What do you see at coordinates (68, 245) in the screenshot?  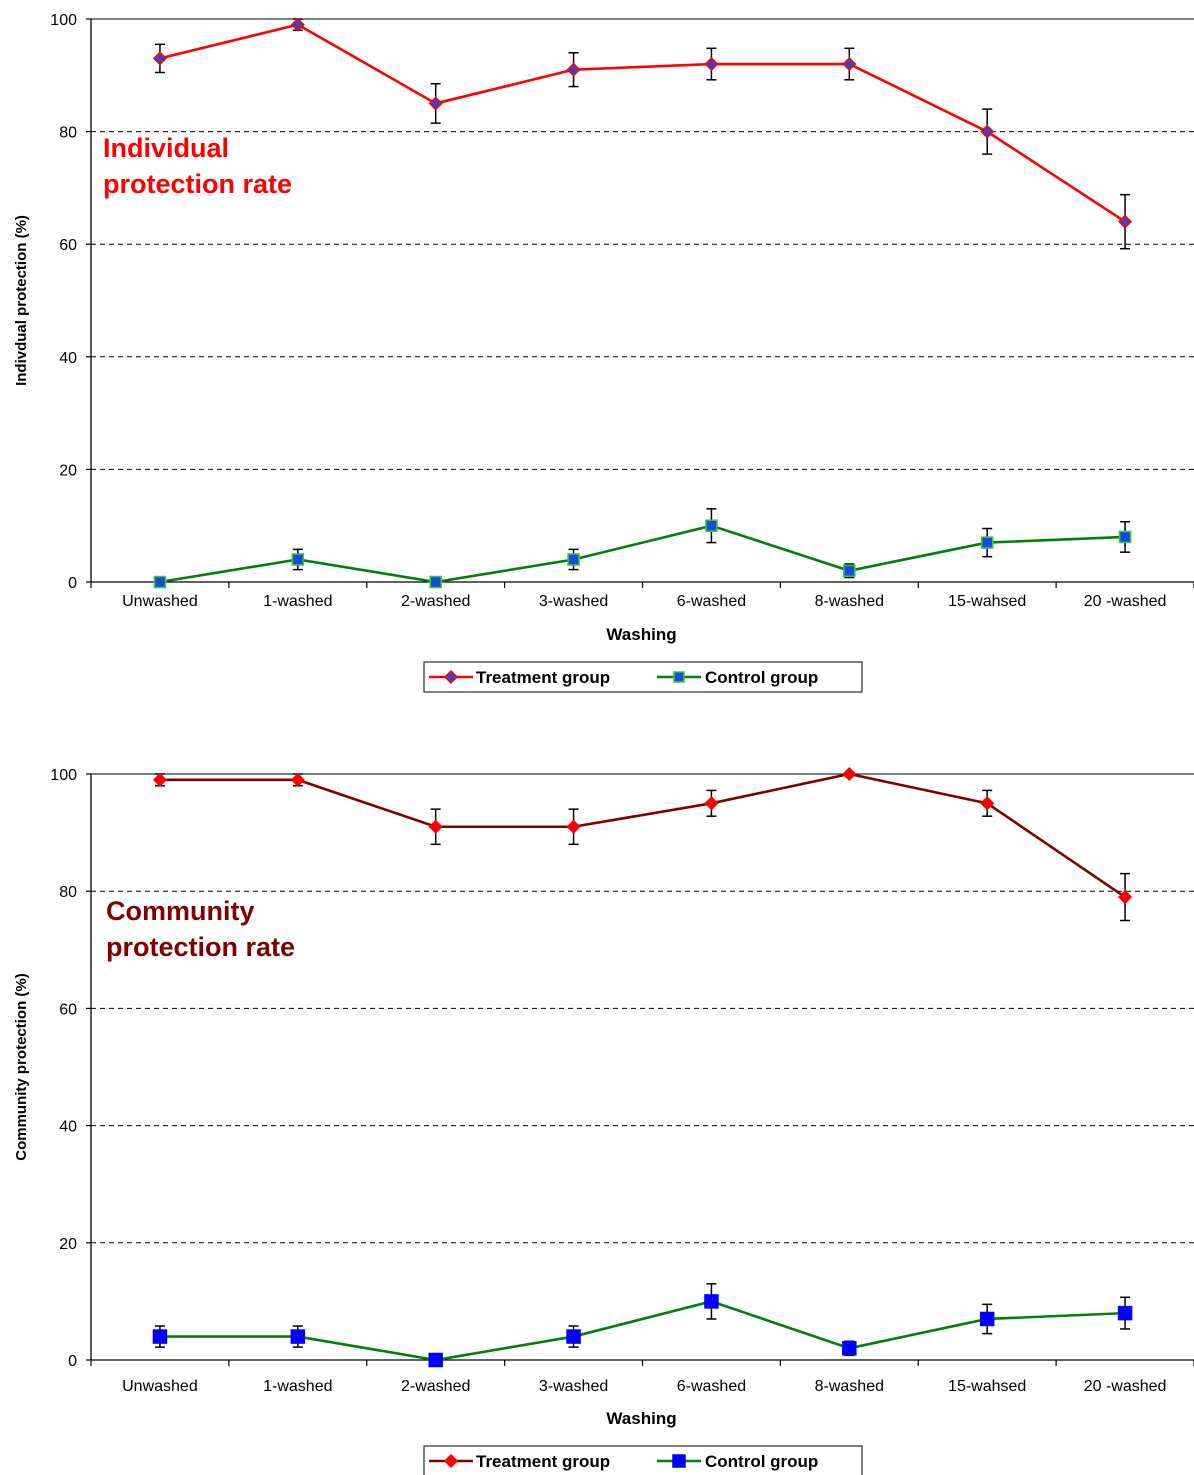 I see `chart1-y-tick-label: 60` at bounding box center [68, 245].